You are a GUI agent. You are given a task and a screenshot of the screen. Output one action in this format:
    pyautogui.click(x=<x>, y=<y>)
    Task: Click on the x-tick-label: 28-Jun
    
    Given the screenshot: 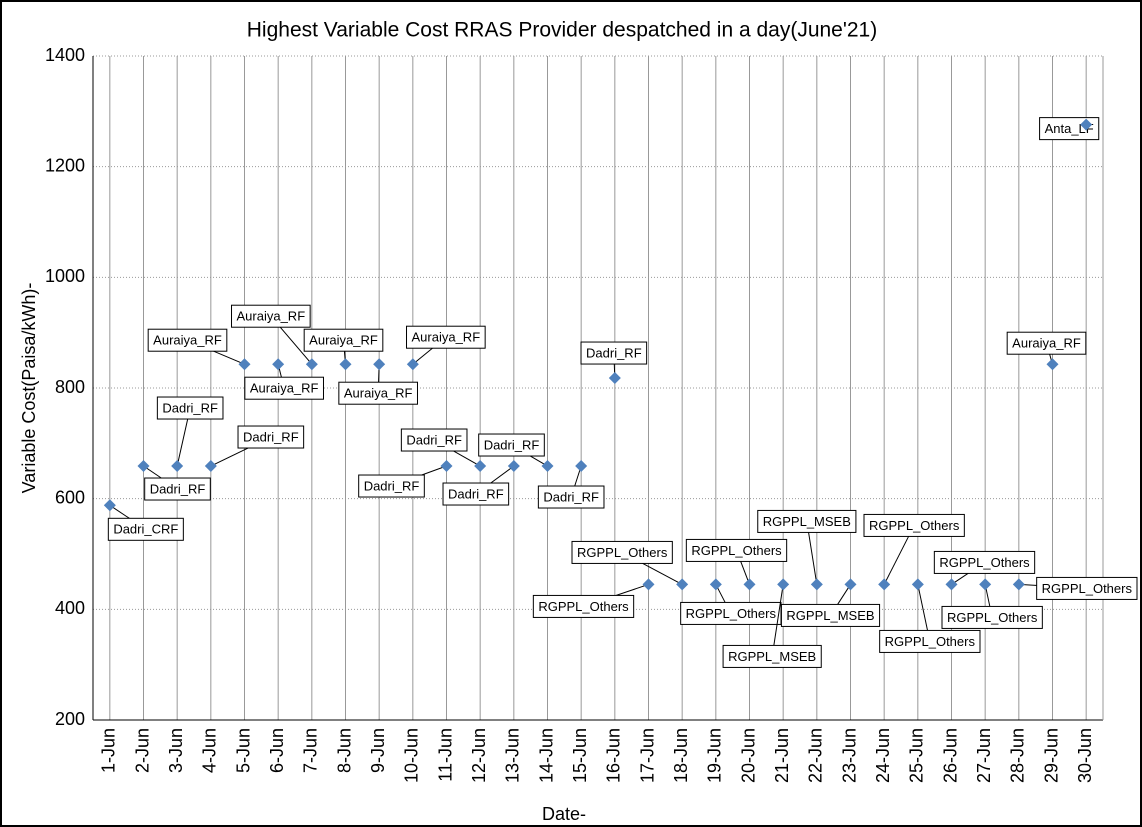 What is the action you would take?
    pyautogui.click(x=1018, y=755)
    